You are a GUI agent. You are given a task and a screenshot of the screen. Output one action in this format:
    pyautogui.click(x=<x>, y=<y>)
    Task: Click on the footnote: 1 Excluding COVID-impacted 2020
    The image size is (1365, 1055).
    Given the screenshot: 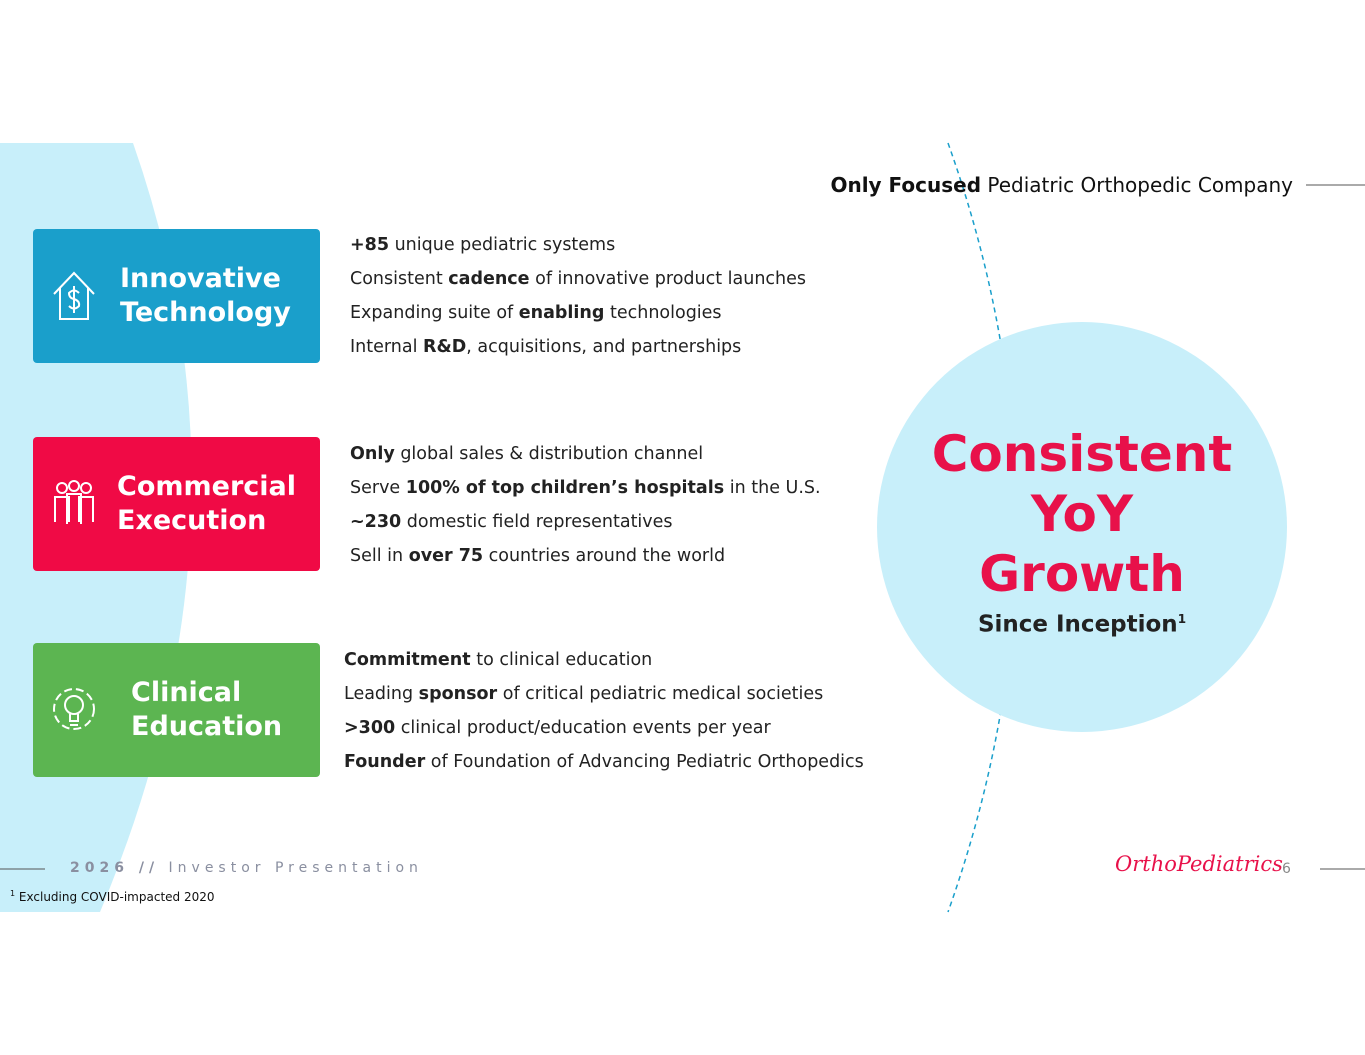 What is the action you would take?
    pyautogui.click(x=112, y=896)
    